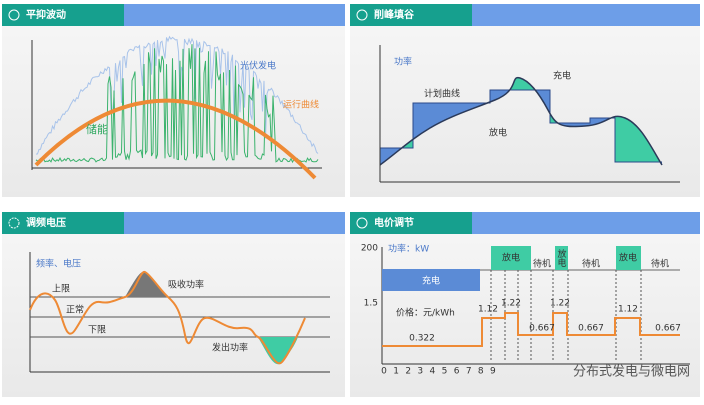 Image resolution: width=704 pixels, height=405 pixels. I want to click on hour-label: 2, so click(408, 372).